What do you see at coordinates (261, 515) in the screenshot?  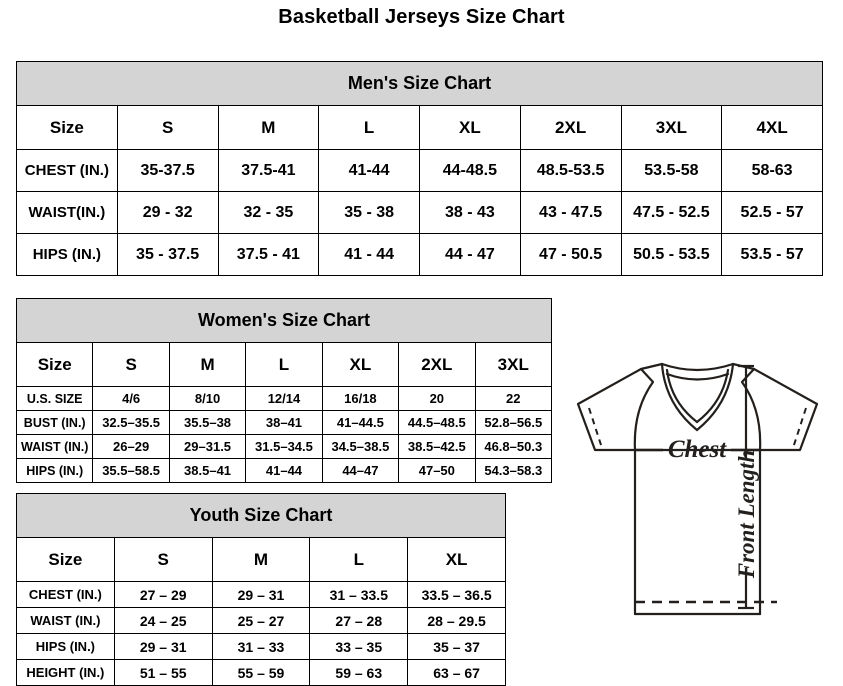 I see `table-caption-row: Youth Size Chart` at bounding box center [261, 515].